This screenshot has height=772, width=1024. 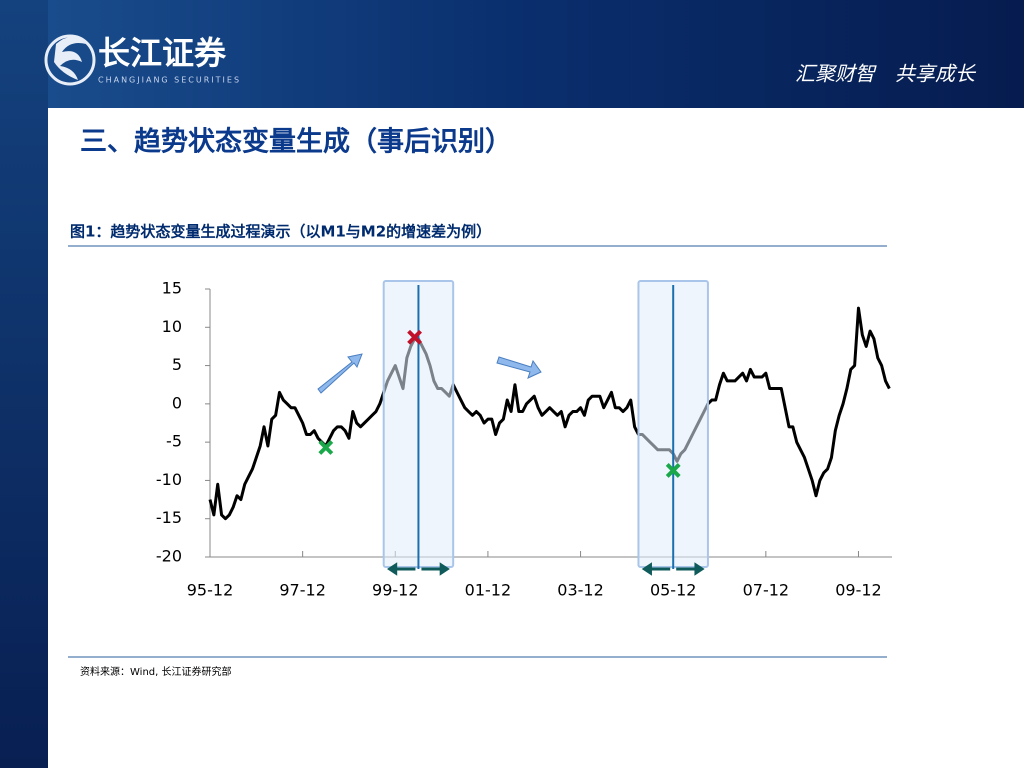 What do you see at coordinates (169, 80) in the screenshot?
I see `brand-en: CHANGJIANG SECURITIES` at bounding box center [169, 80].